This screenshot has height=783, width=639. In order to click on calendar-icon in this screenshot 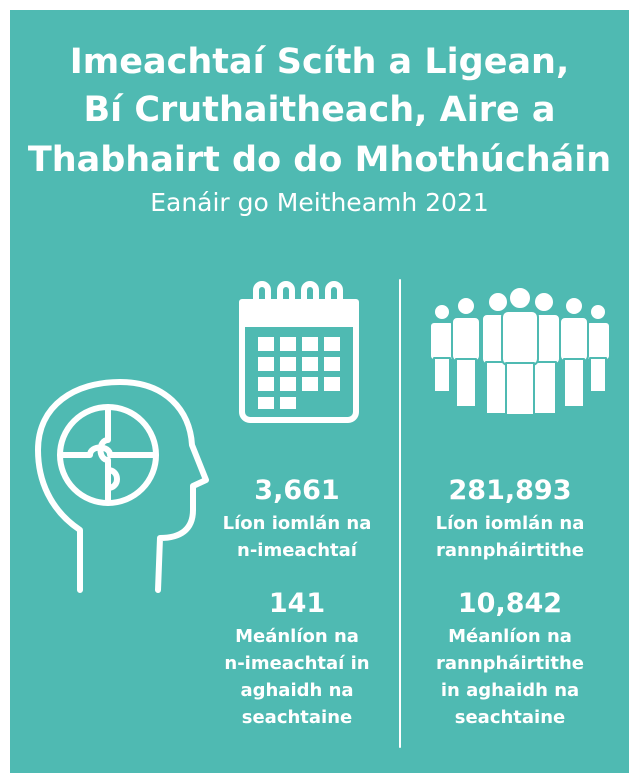, I will do `click(299, 352)`.